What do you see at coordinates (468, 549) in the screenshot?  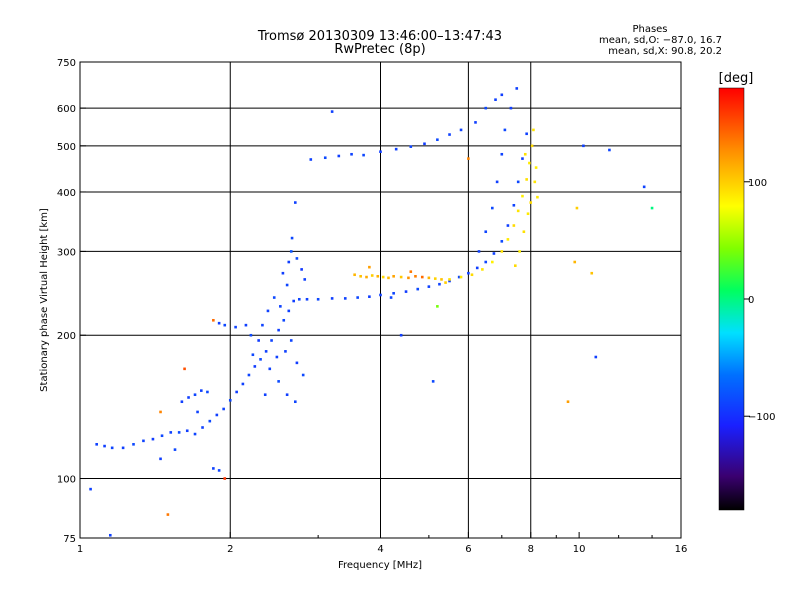 I see `x-tick-label: 6` at bounding box center [468, 549].